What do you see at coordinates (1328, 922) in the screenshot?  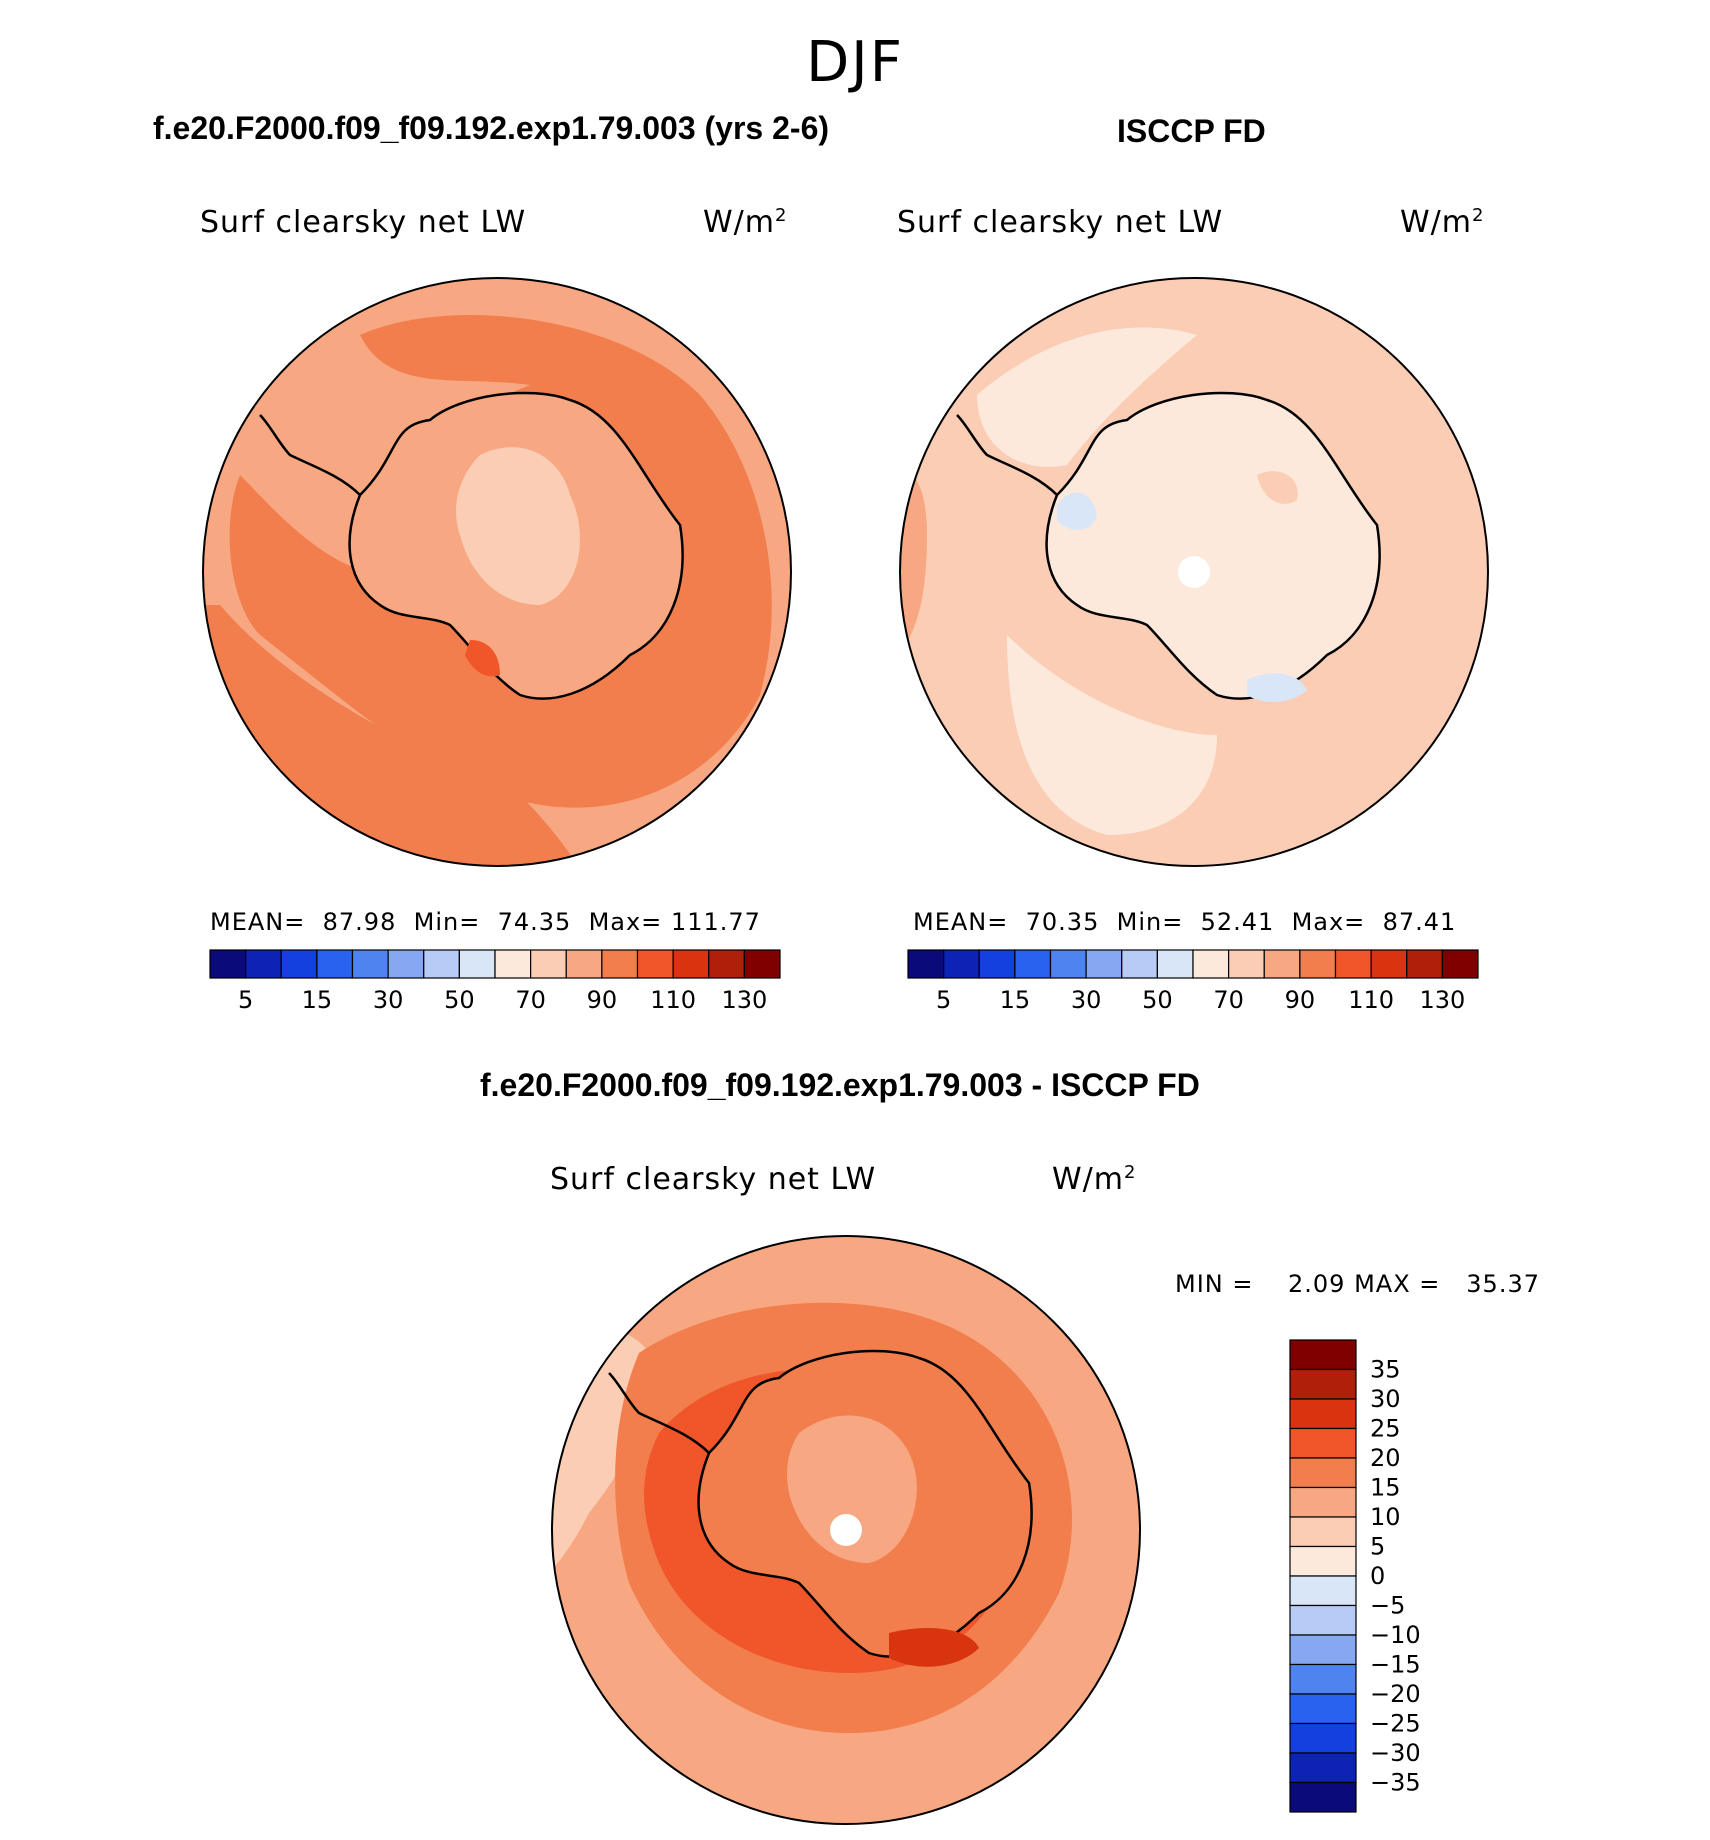 I see `obs-max-label: Max=` at bounding box center [1328, 922].